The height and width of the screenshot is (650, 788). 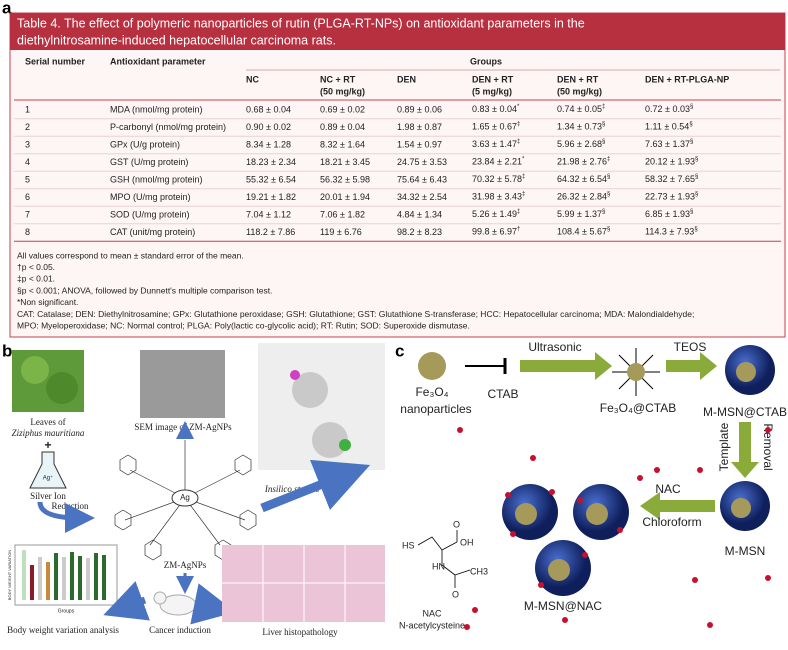 What do you see at coordinates (268, 144) in the screenshot?
I see `table-cell: 8.34 ± 1.28` at bounding box center [268, 144].